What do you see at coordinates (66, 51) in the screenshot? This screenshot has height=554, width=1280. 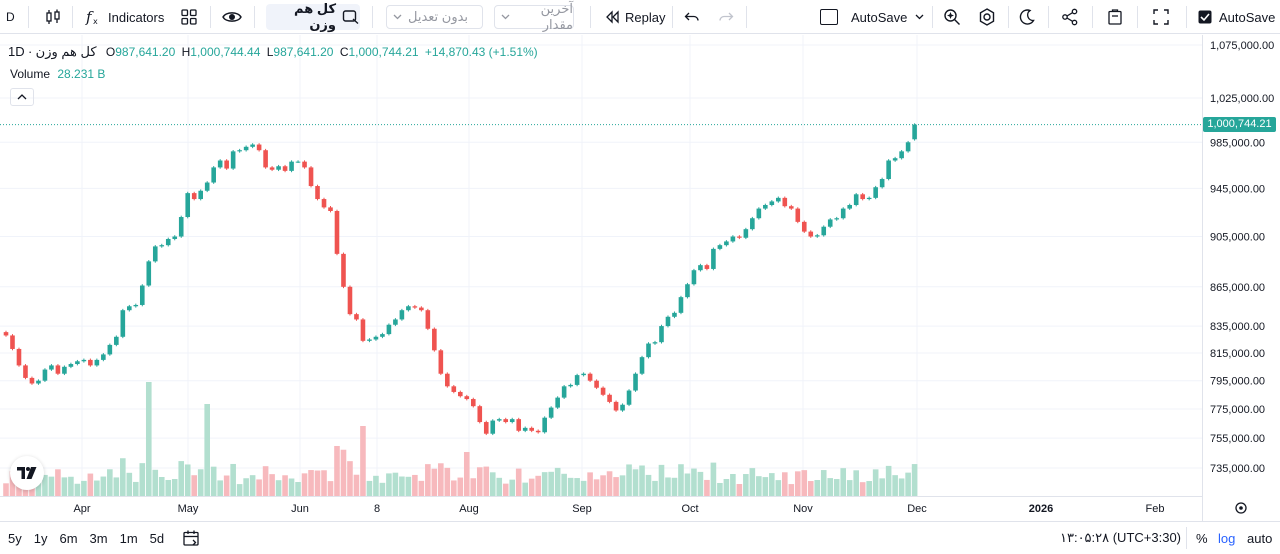 I see `legend-symbol: کل هم وزن` at bounding box center [66, 51].